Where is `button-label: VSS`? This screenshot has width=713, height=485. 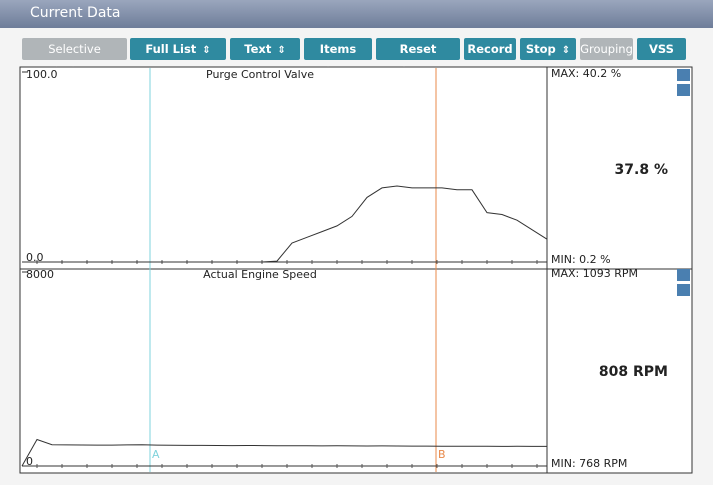
button-label: VSS is located at coordinates (661, 49).